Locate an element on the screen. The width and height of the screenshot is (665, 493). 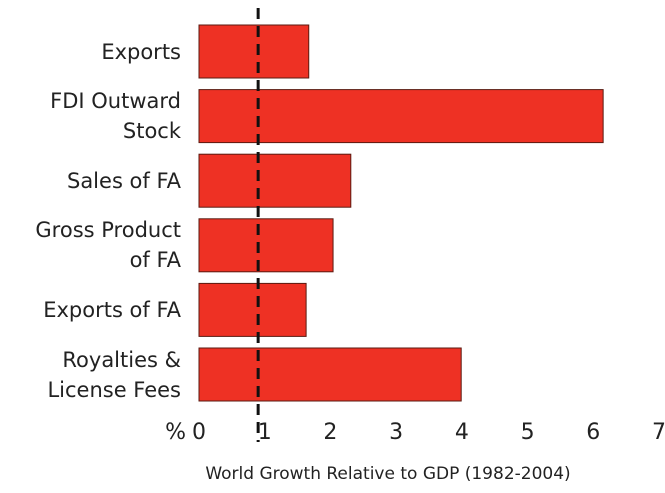
y-tick-label: FDI Outward Stock is located at coordinates (115, 116).